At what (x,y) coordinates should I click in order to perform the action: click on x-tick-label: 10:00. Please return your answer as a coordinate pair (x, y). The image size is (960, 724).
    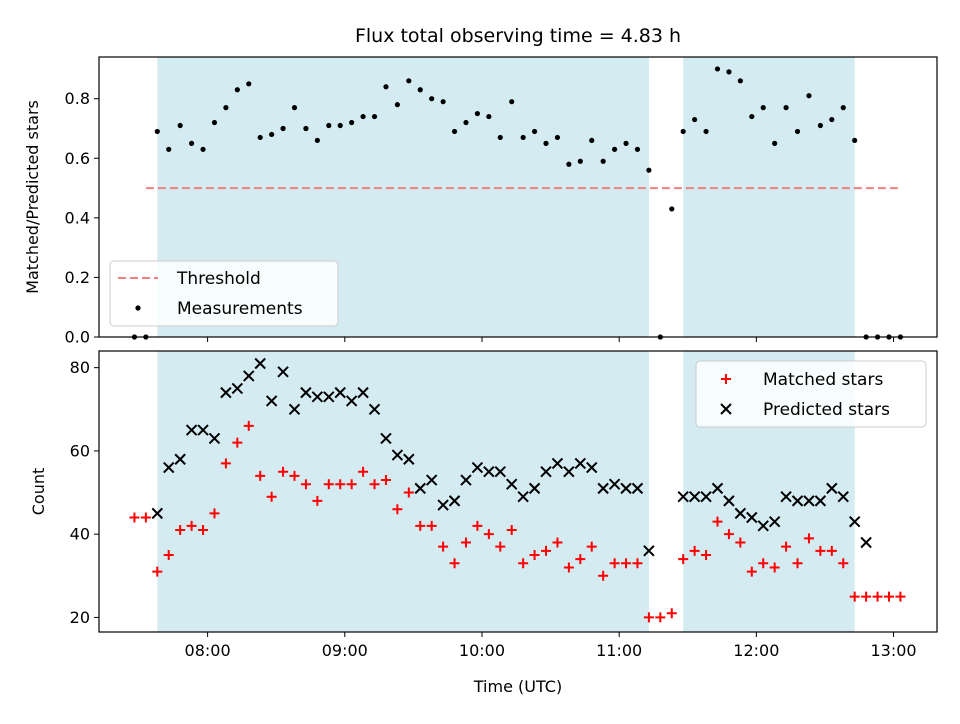
    Looking at the image, I should click on (482, 650).